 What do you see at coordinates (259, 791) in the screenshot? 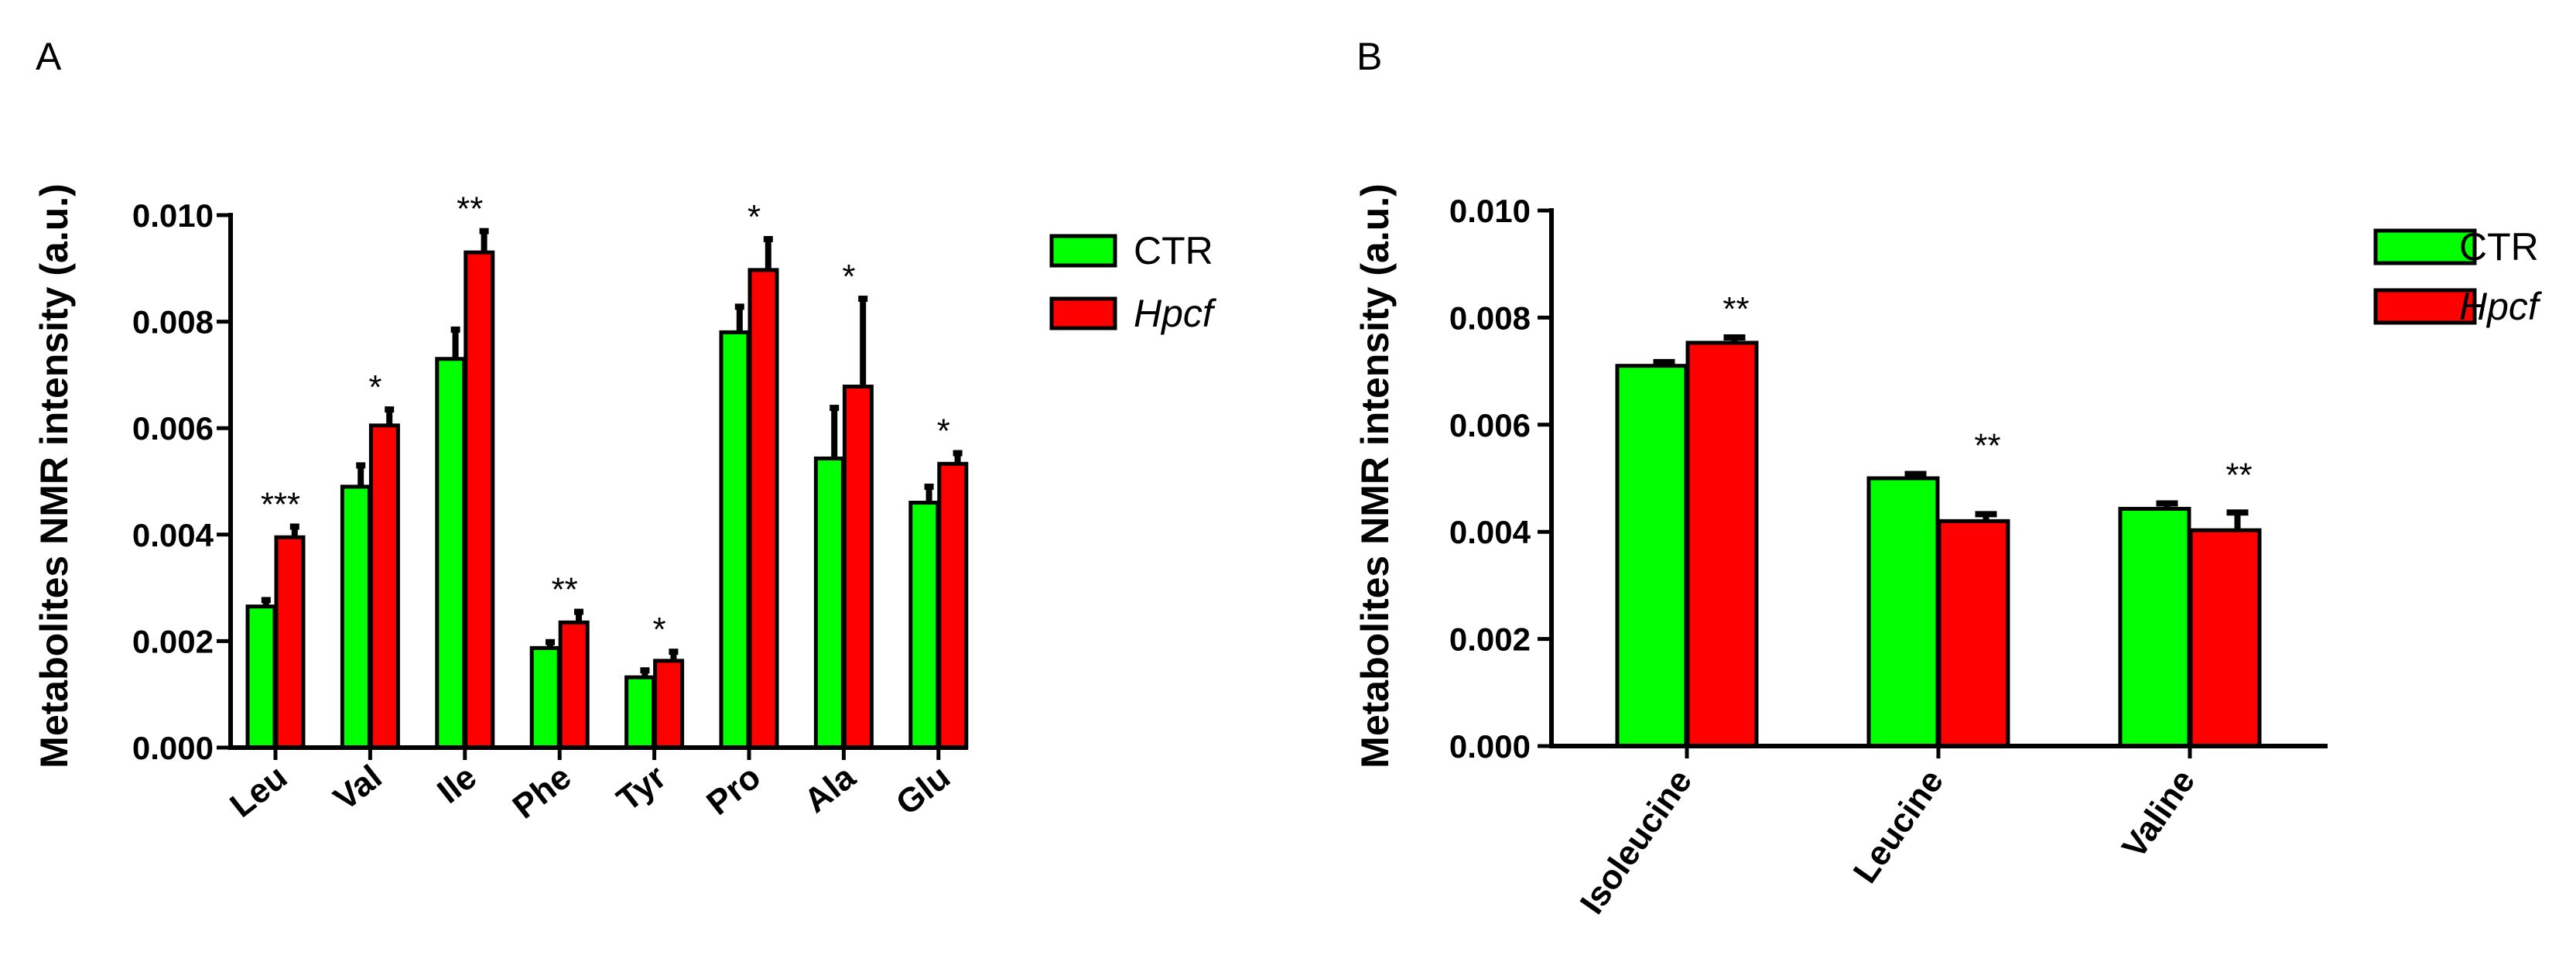
I see `category-label-a: Leu` at bounding box center [259, 791].